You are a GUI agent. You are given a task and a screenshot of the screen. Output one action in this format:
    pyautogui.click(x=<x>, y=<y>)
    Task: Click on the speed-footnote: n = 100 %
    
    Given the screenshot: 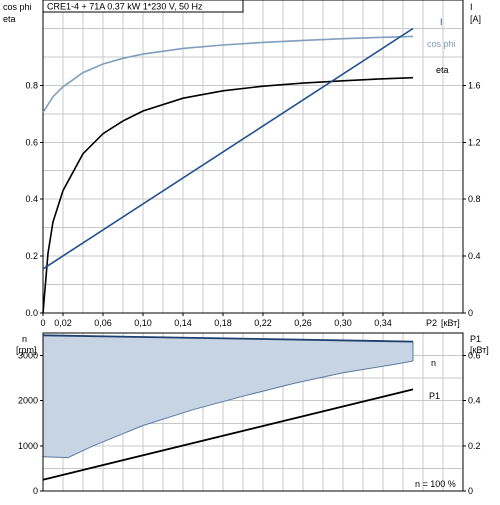 What is the action you would take?
    pyautogui.click(x=435, y=484)
    